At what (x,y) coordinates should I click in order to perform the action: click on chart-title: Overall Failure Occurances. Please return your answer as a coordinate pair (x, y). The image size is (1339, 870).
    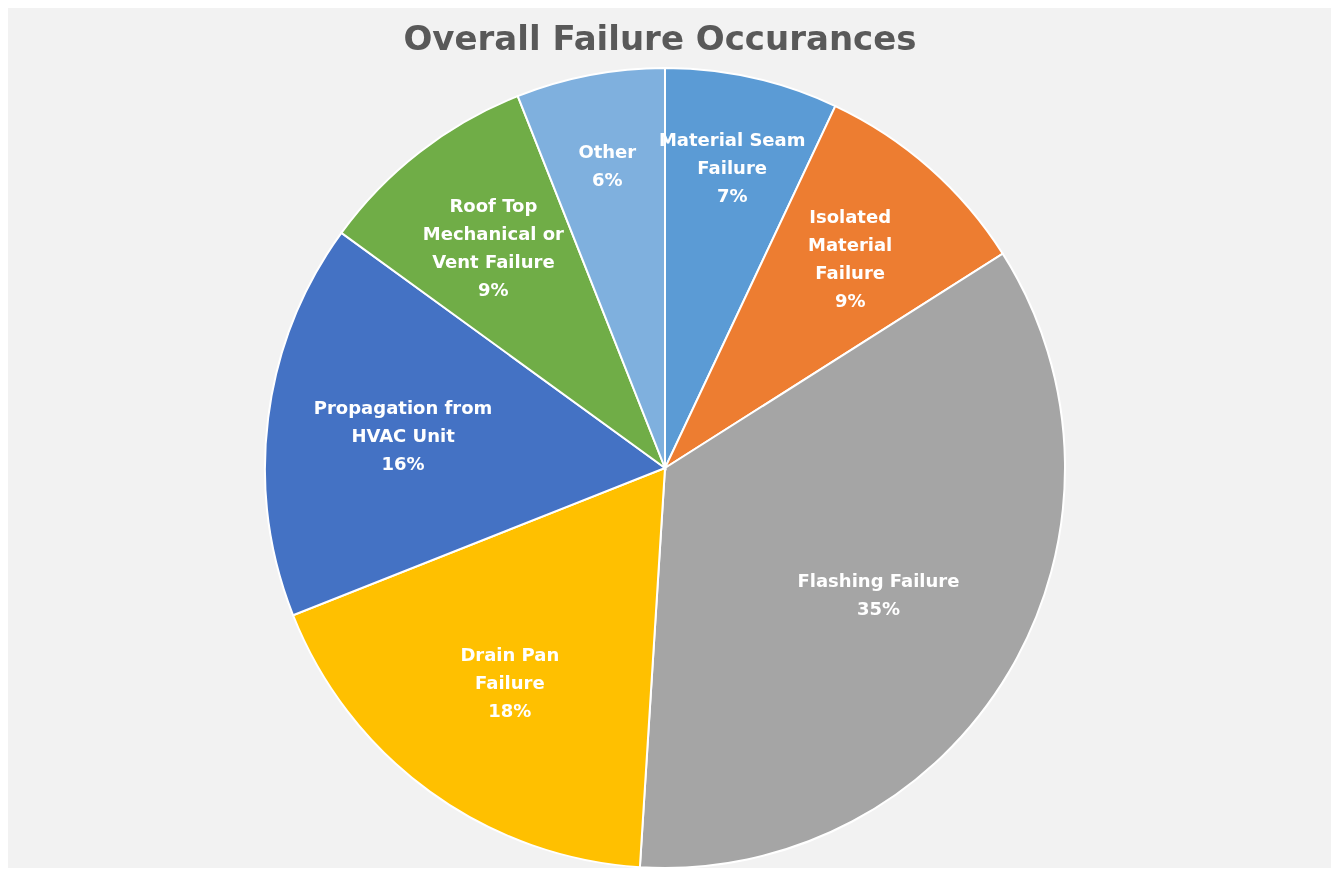
    Looking at the image, I should click on (660, 38).